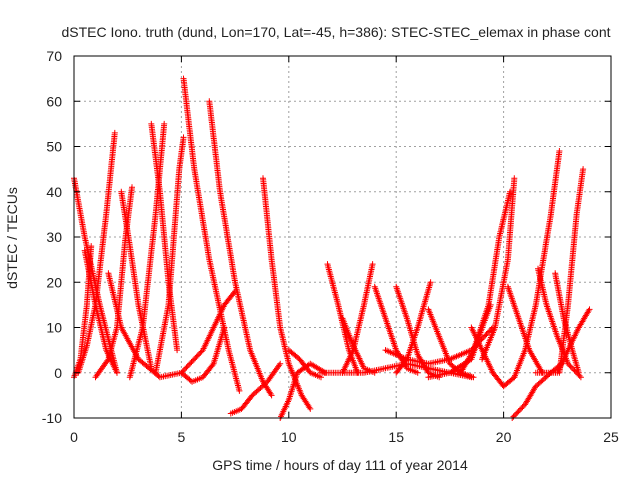 The image size is (640, 480). I want to click on series-s37, so click(562, 341).